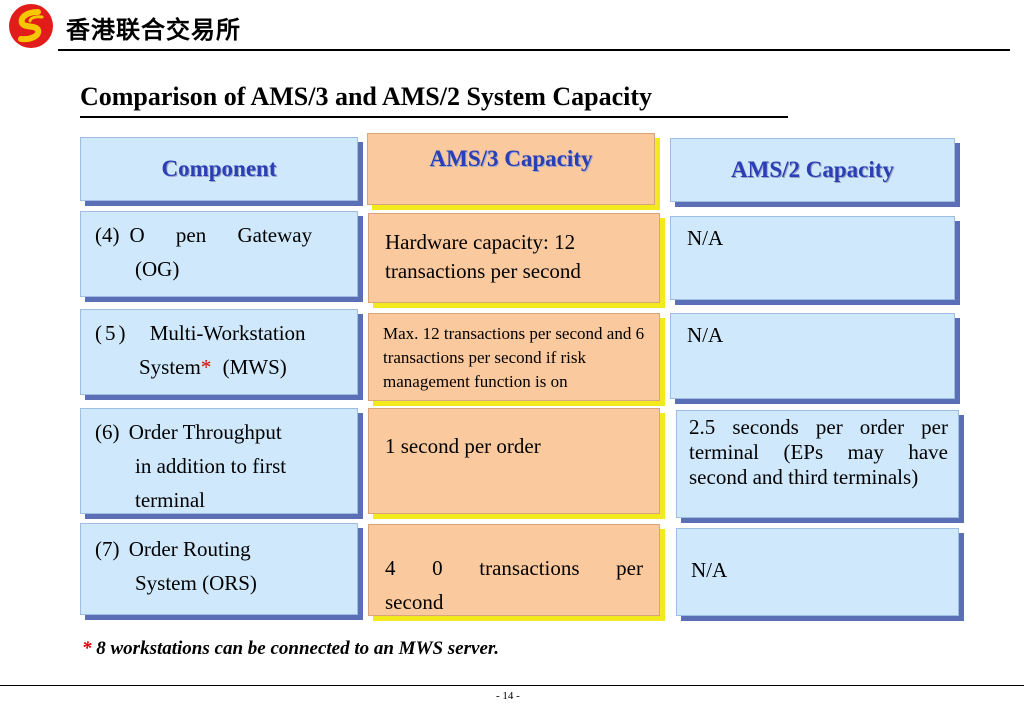 The image size is (1024, 709). What do you see at coordinates (170, 500) in the screenshot?
I see `row-throughput-line3: terminal` at bounding box center [170, 500].